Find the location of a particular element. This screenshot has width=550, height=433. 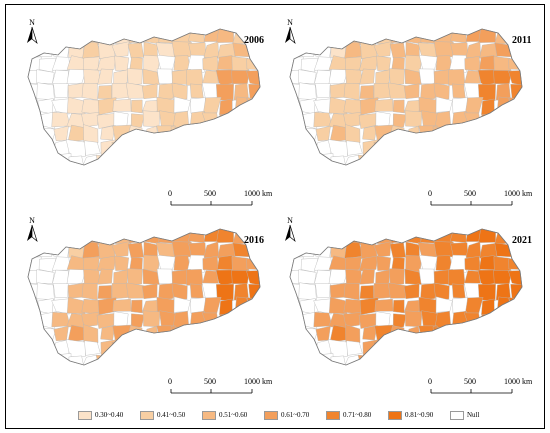

scale-tick-500: 500 is located at coordinates (470, 193).